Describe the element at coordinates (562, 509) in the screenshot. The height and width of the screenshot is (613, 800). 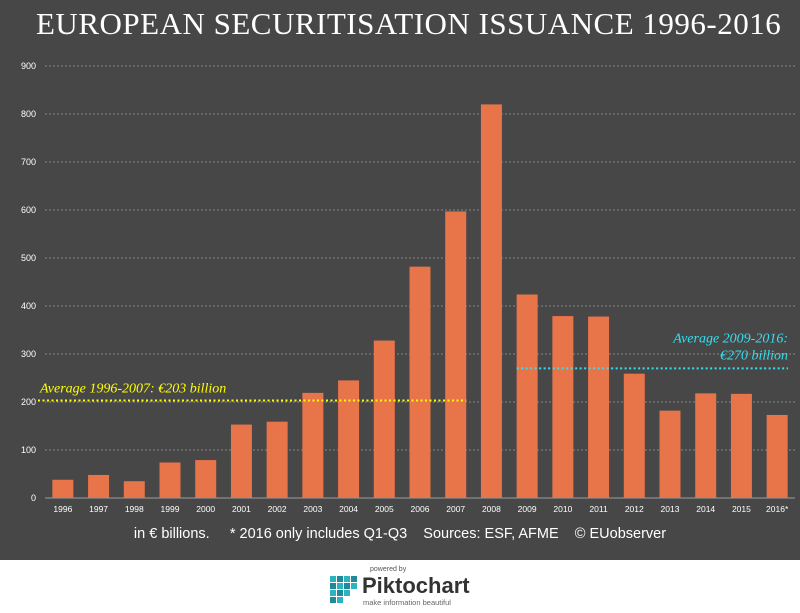
I see `x-tick-label: 2010` at that location.